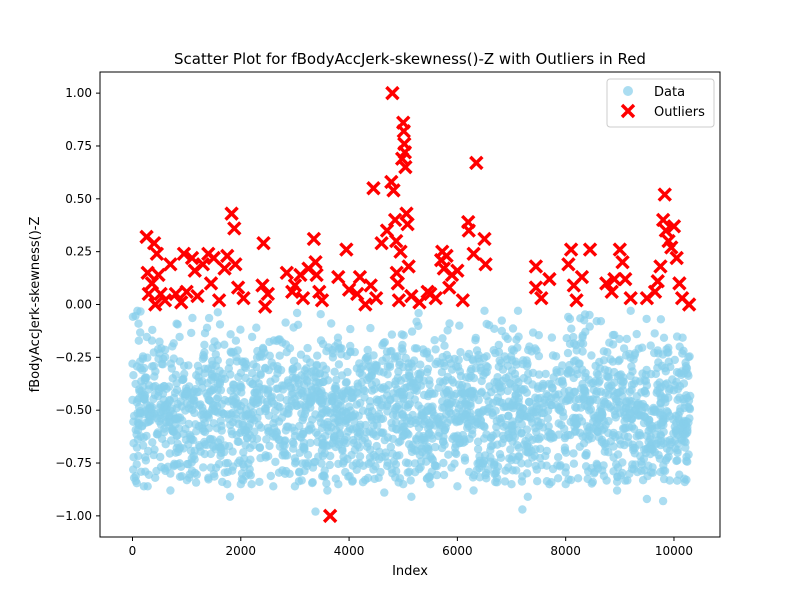  What do you see at coordinates (660, 103) in the screenshot?
I see `legend: Data Outliers` at bounding box center [660, 103].